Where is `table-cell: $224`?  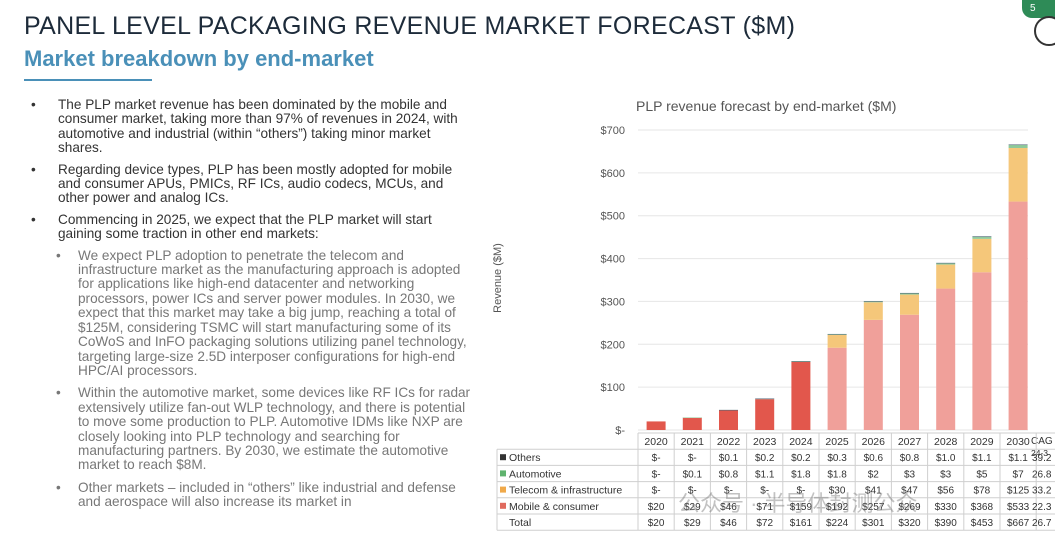
table-cell: $224 is located at coordinates (837, 523).